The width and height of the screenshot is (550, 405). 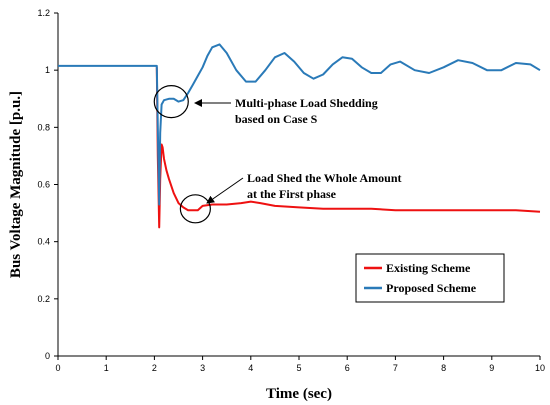 I want to click on y-axis-label: Bus Voltage Magnitude [p.u.], so click(x=16, y=184).